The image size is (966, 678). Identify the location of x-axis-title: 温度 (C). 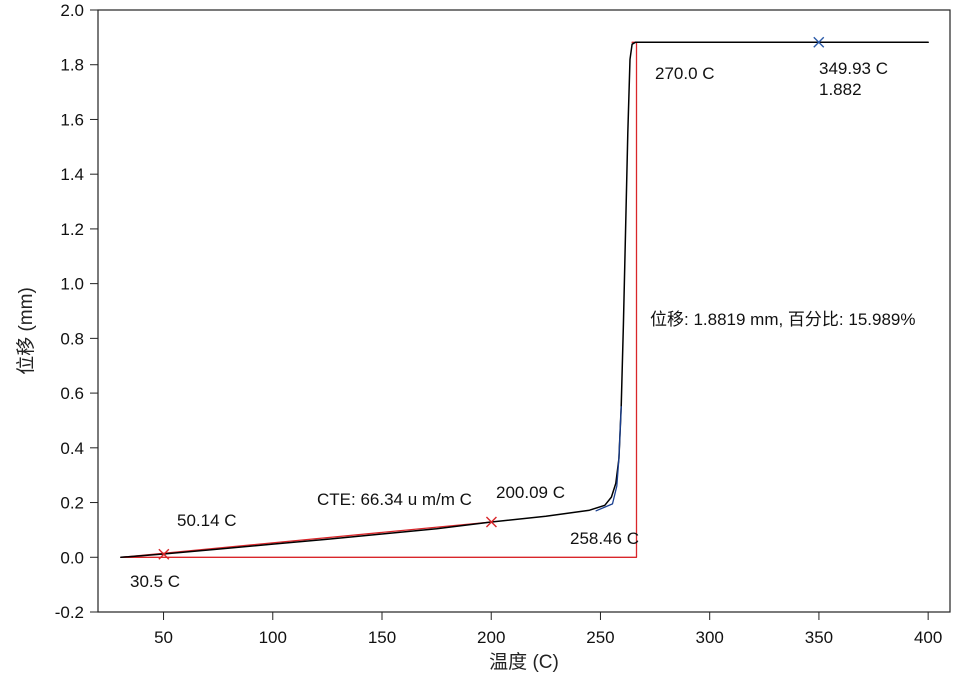
(524, 662).